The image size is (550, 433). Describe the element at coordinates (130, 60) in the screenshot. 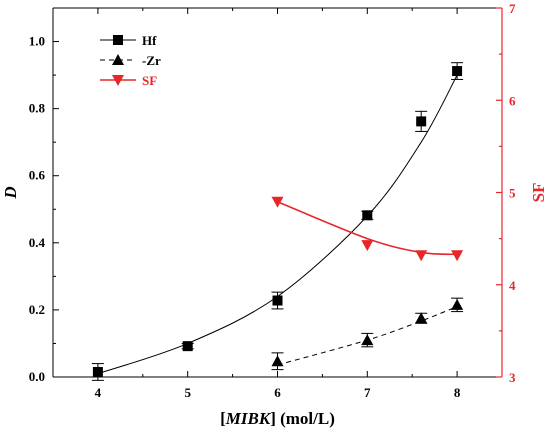

I see `legend: Hf -Zr SF` at that location.